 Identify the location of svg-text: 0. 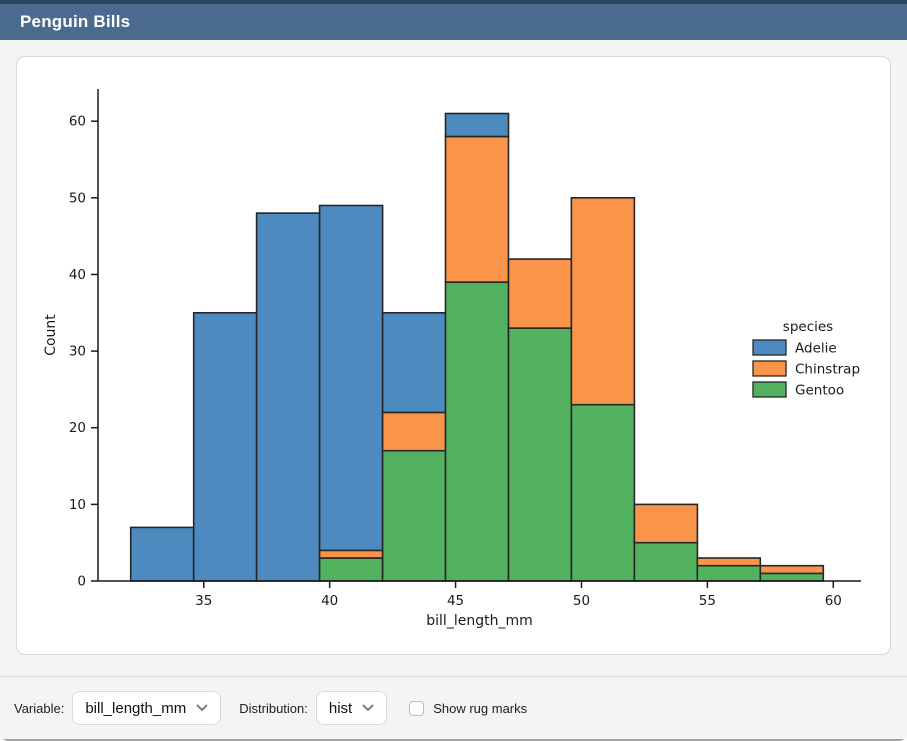
(81, 582).